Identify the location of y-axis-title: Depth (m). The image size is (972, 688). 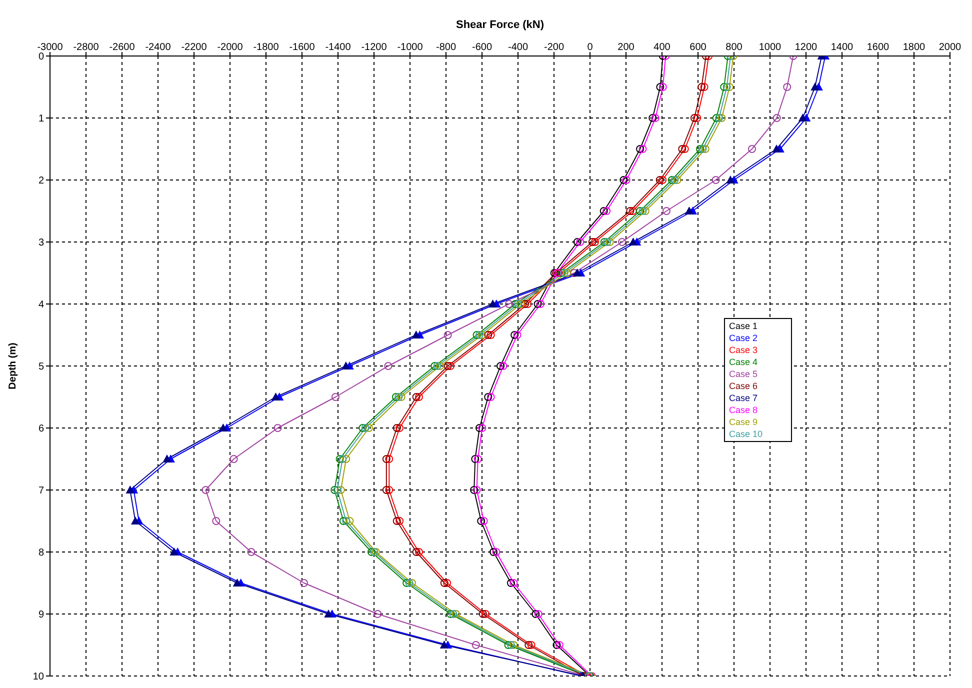
(13, 366).